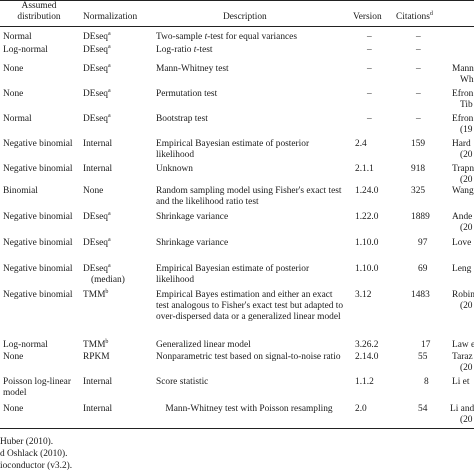 This screenshot has width=474, height=474. I want to click on header-normalization: Normalization, so click(110, 17).